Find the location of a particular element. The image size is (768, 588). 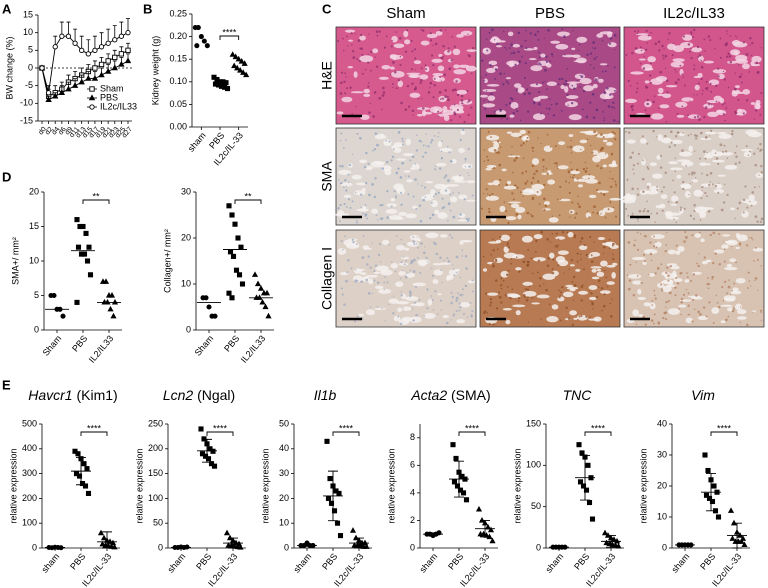

significance-label: **** is located at coordinates (229, 32).